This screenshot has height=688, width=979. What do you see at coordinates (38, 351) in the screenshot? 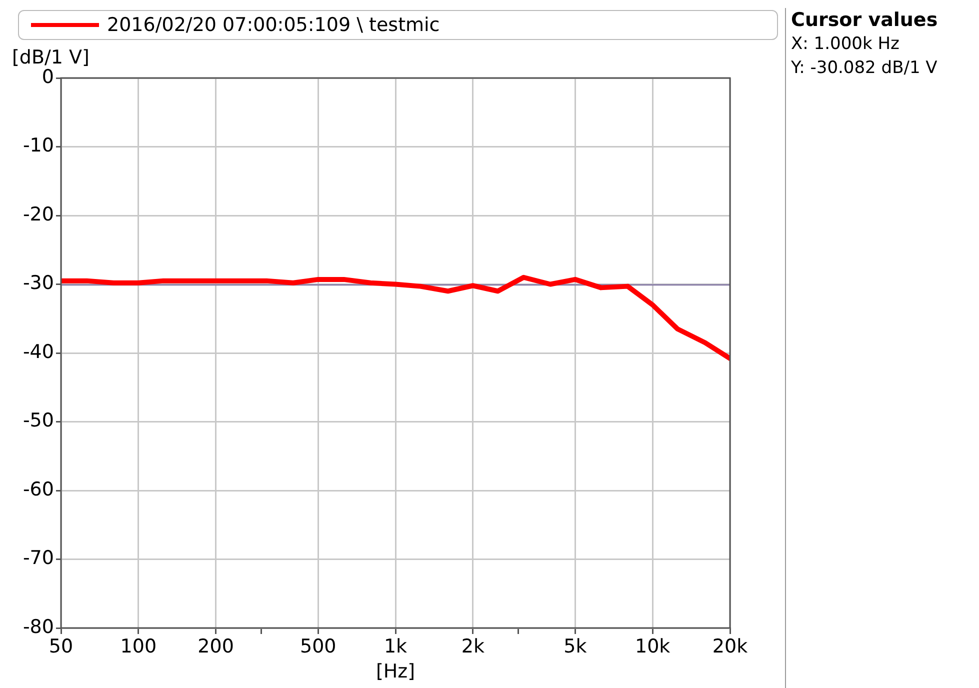
I see `y-tick-label: -40` at bounding box center [38, 351].